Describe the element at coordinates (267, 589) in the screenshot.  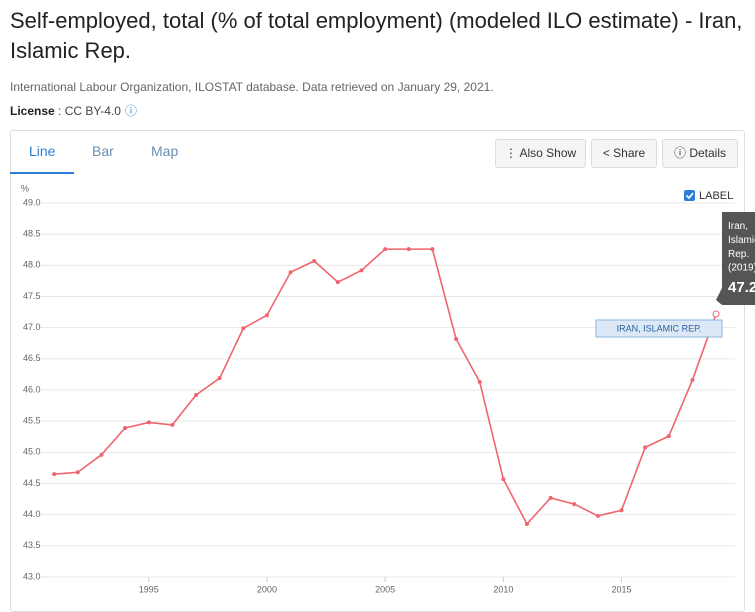
I see `x-tick-label: 2000` at that location.